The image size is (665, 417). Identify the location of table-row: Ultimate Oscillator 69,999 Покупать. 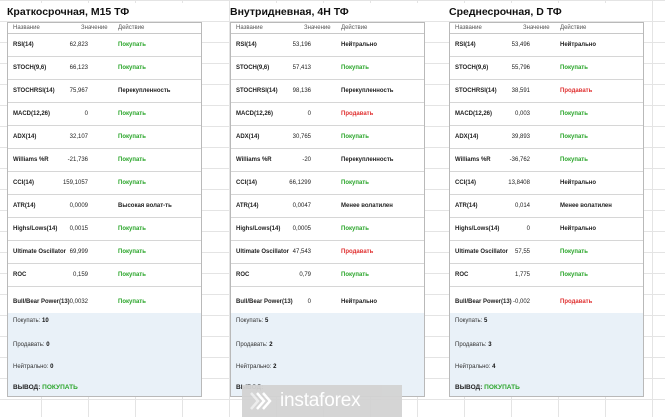
(104, 252).